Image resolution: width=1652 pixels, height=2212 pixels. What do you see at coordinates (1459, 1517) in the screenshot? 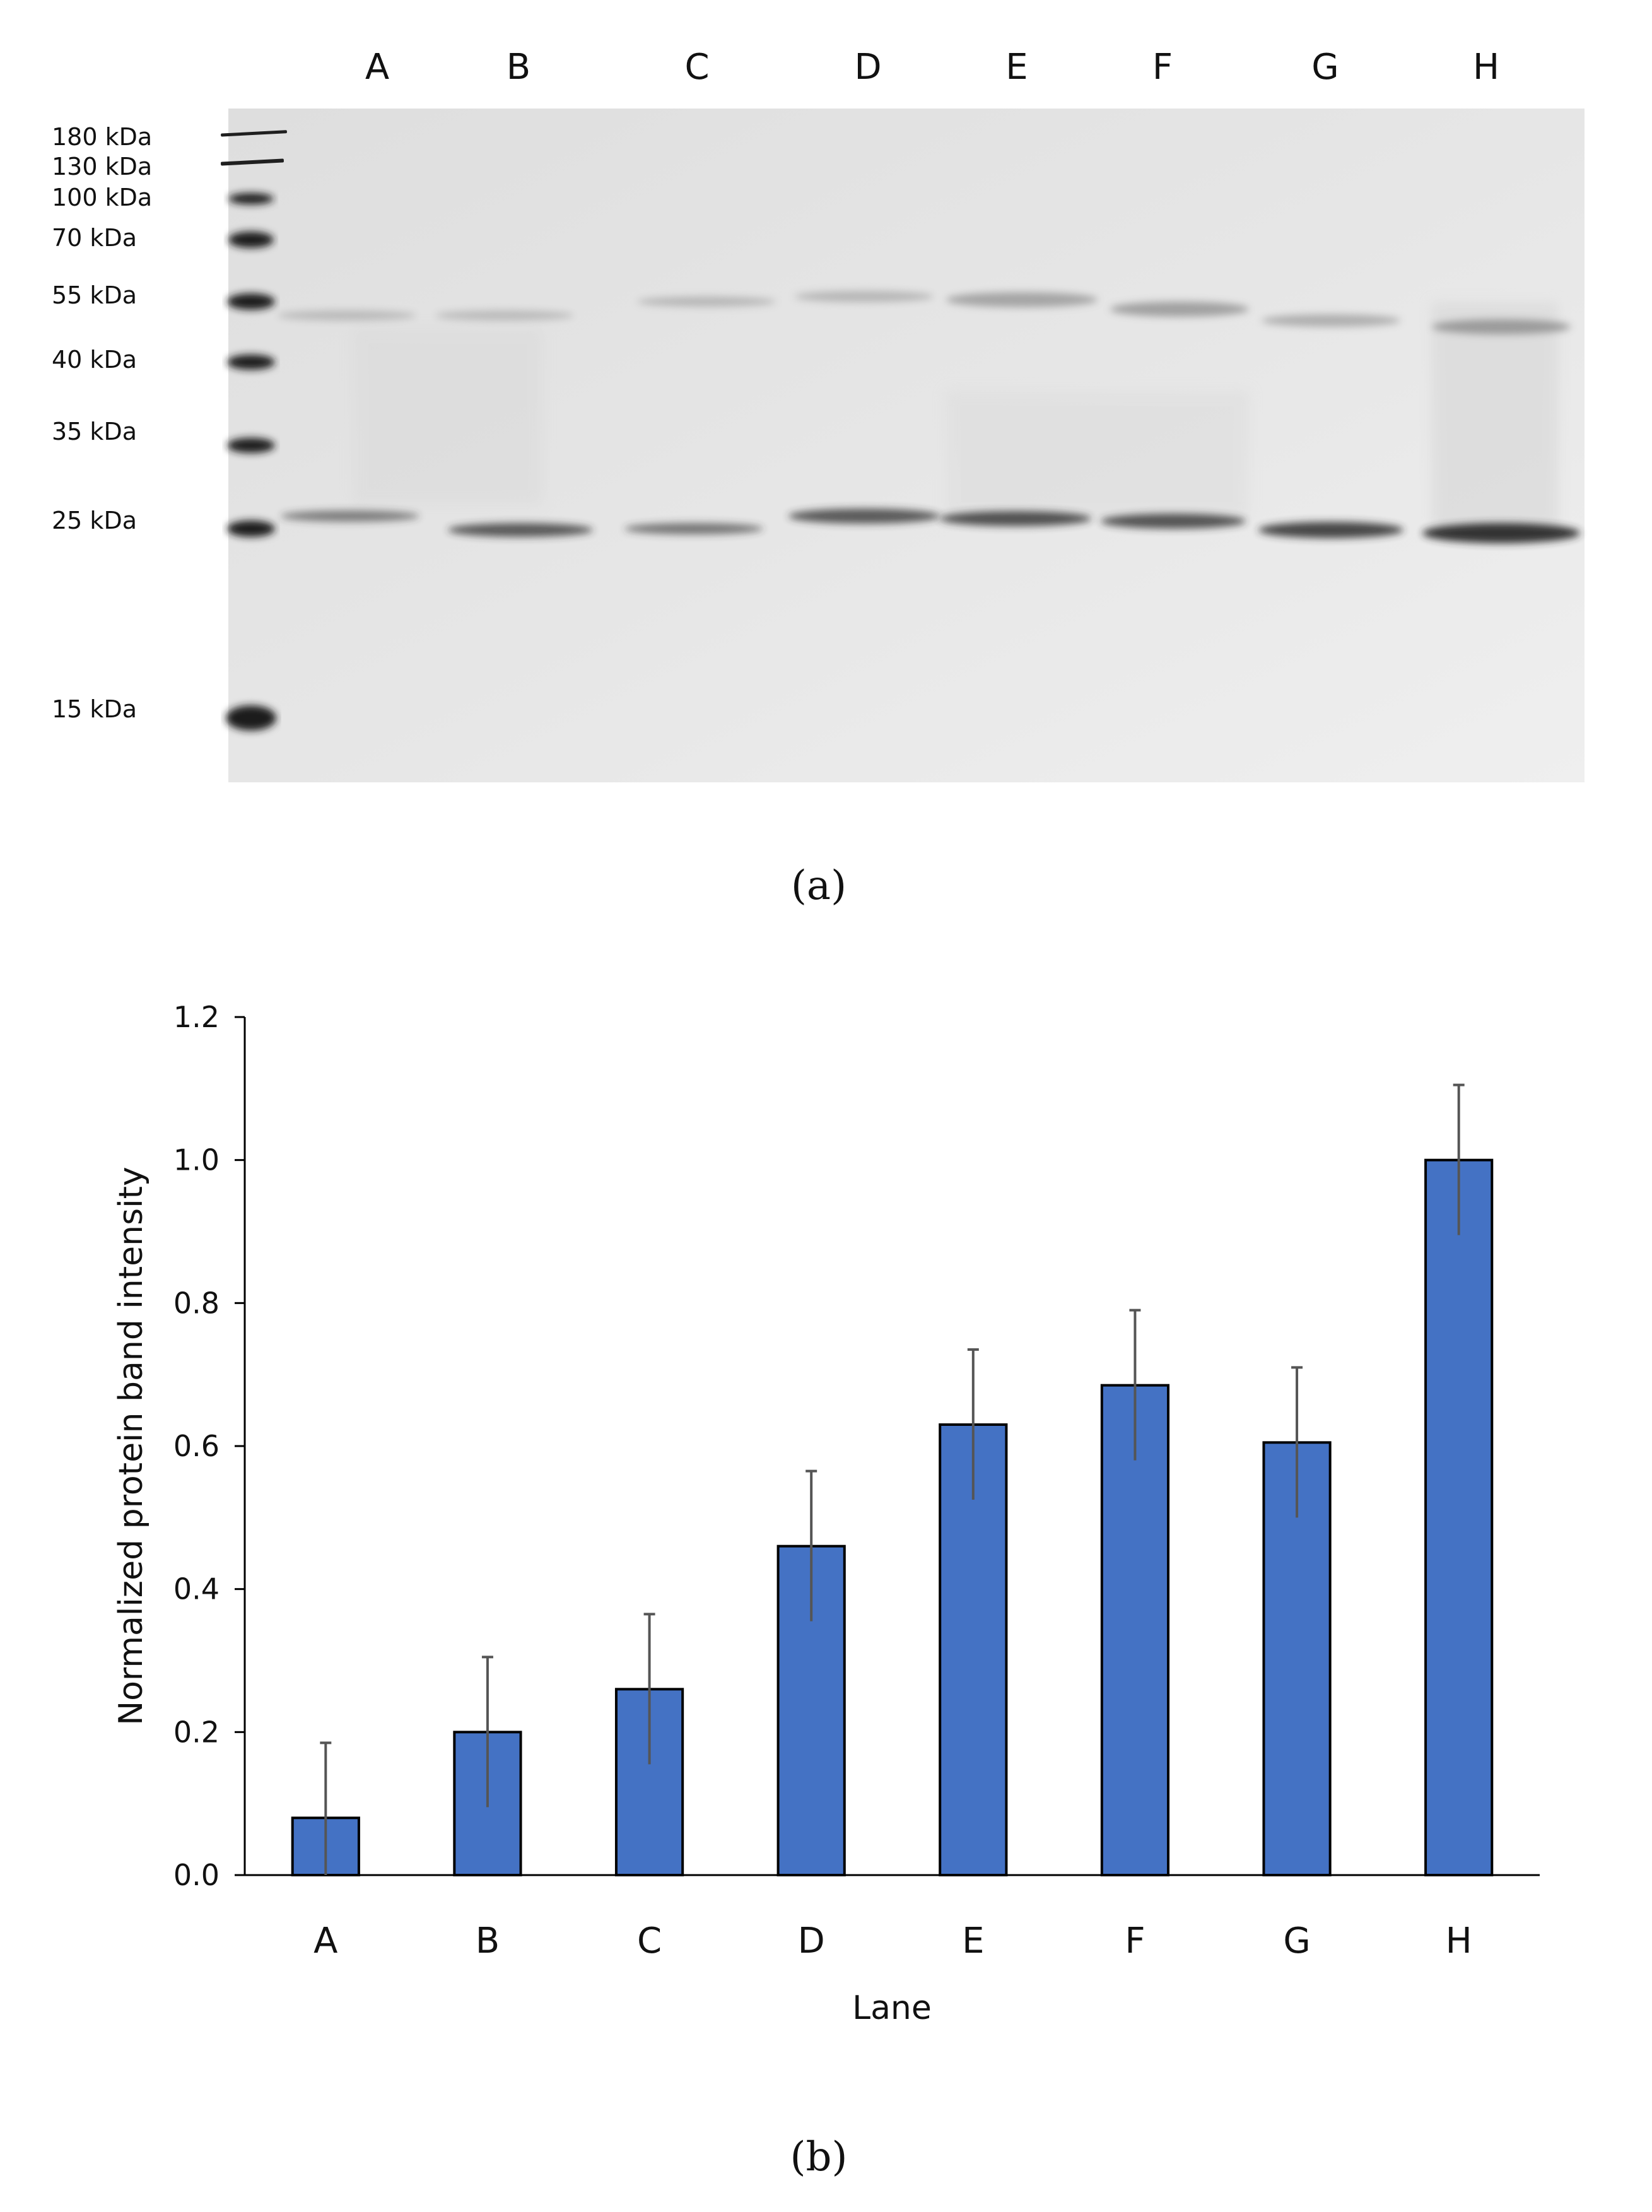
I see `bar-h` at bounding box center [1459, 1517].